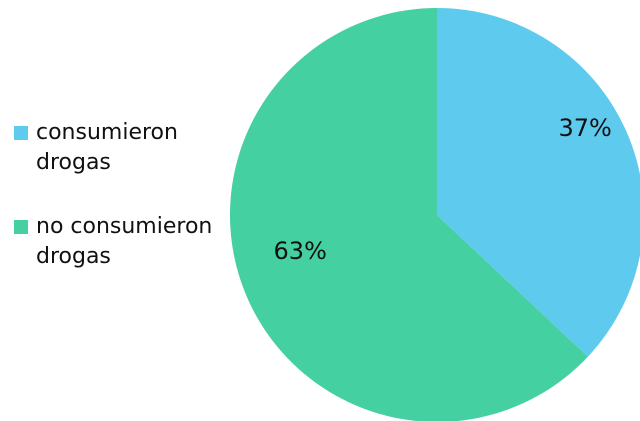 This screenshot has height=421, width=640. What do you see at coordinates (124, 241) in the screenshot?
I see `legend-label-no-consumieron: no consumieron drogas` at bounding box center [124, 241].